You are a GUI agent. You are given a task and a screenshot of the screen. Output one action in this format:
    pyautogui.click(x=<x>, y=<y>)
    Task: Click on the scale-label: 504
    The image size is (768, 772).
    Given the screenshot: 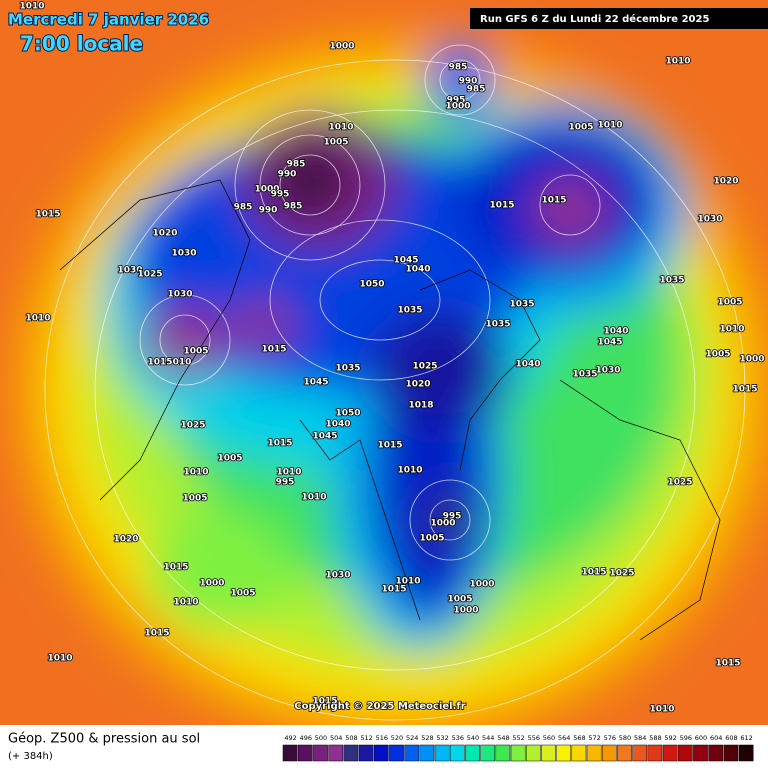 What is the action you would take?
    pyautogui.click(x=336, y=738)
    